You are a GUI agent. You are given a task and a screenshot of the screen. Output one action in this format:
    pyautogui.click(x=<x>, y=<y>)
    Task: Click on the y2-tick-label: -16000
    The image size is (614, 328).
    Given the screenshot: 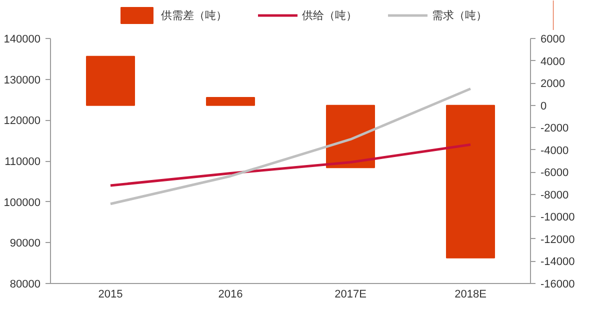 What is the action you would take?
    pyautogui.click(x=557, y=284)
    